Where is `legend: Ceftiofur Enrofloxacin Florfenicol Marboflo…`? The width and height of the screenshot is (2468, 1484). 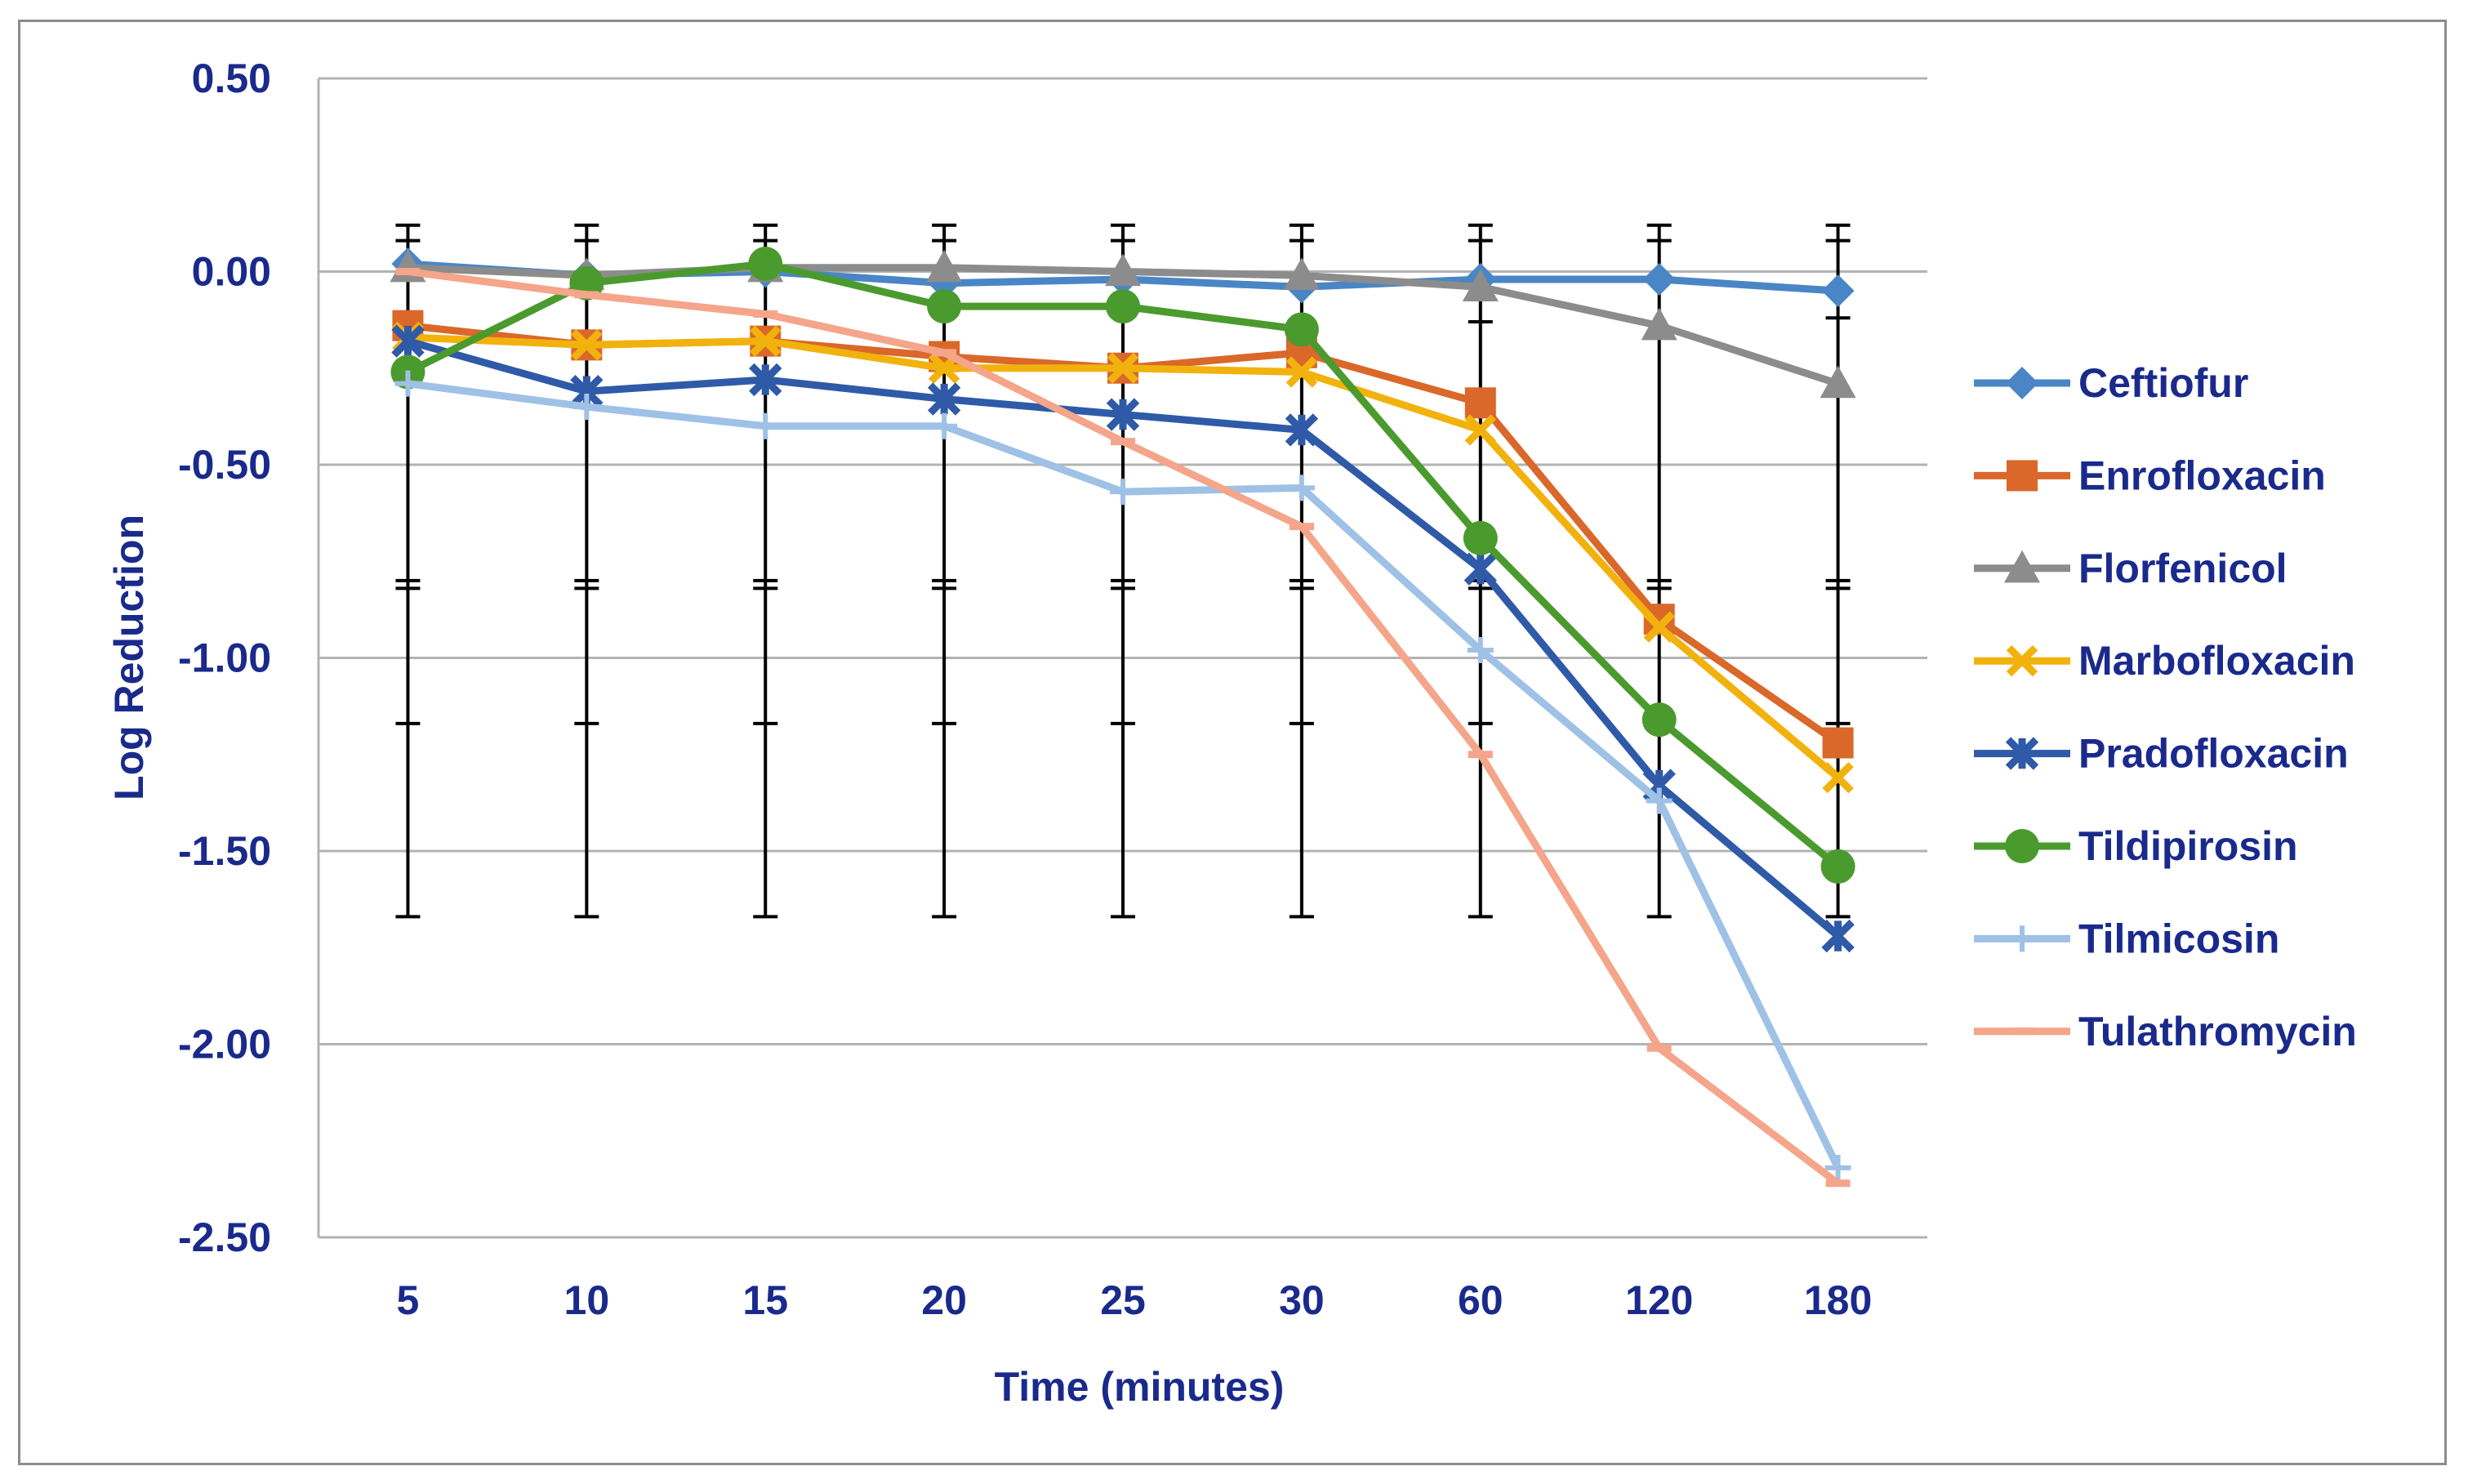 legend: Ceftiofur Enrofloxacin Florfenicol Marboflo… is located at coordinates (2166, 707).